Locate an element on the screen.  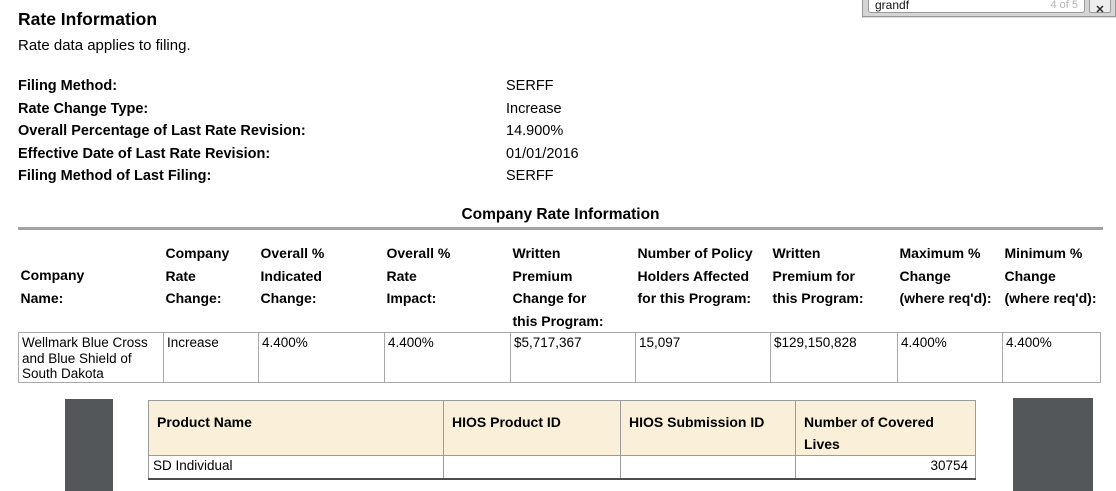
cell-written-premium: $129,150,828 is located at coordinates (834, 358).